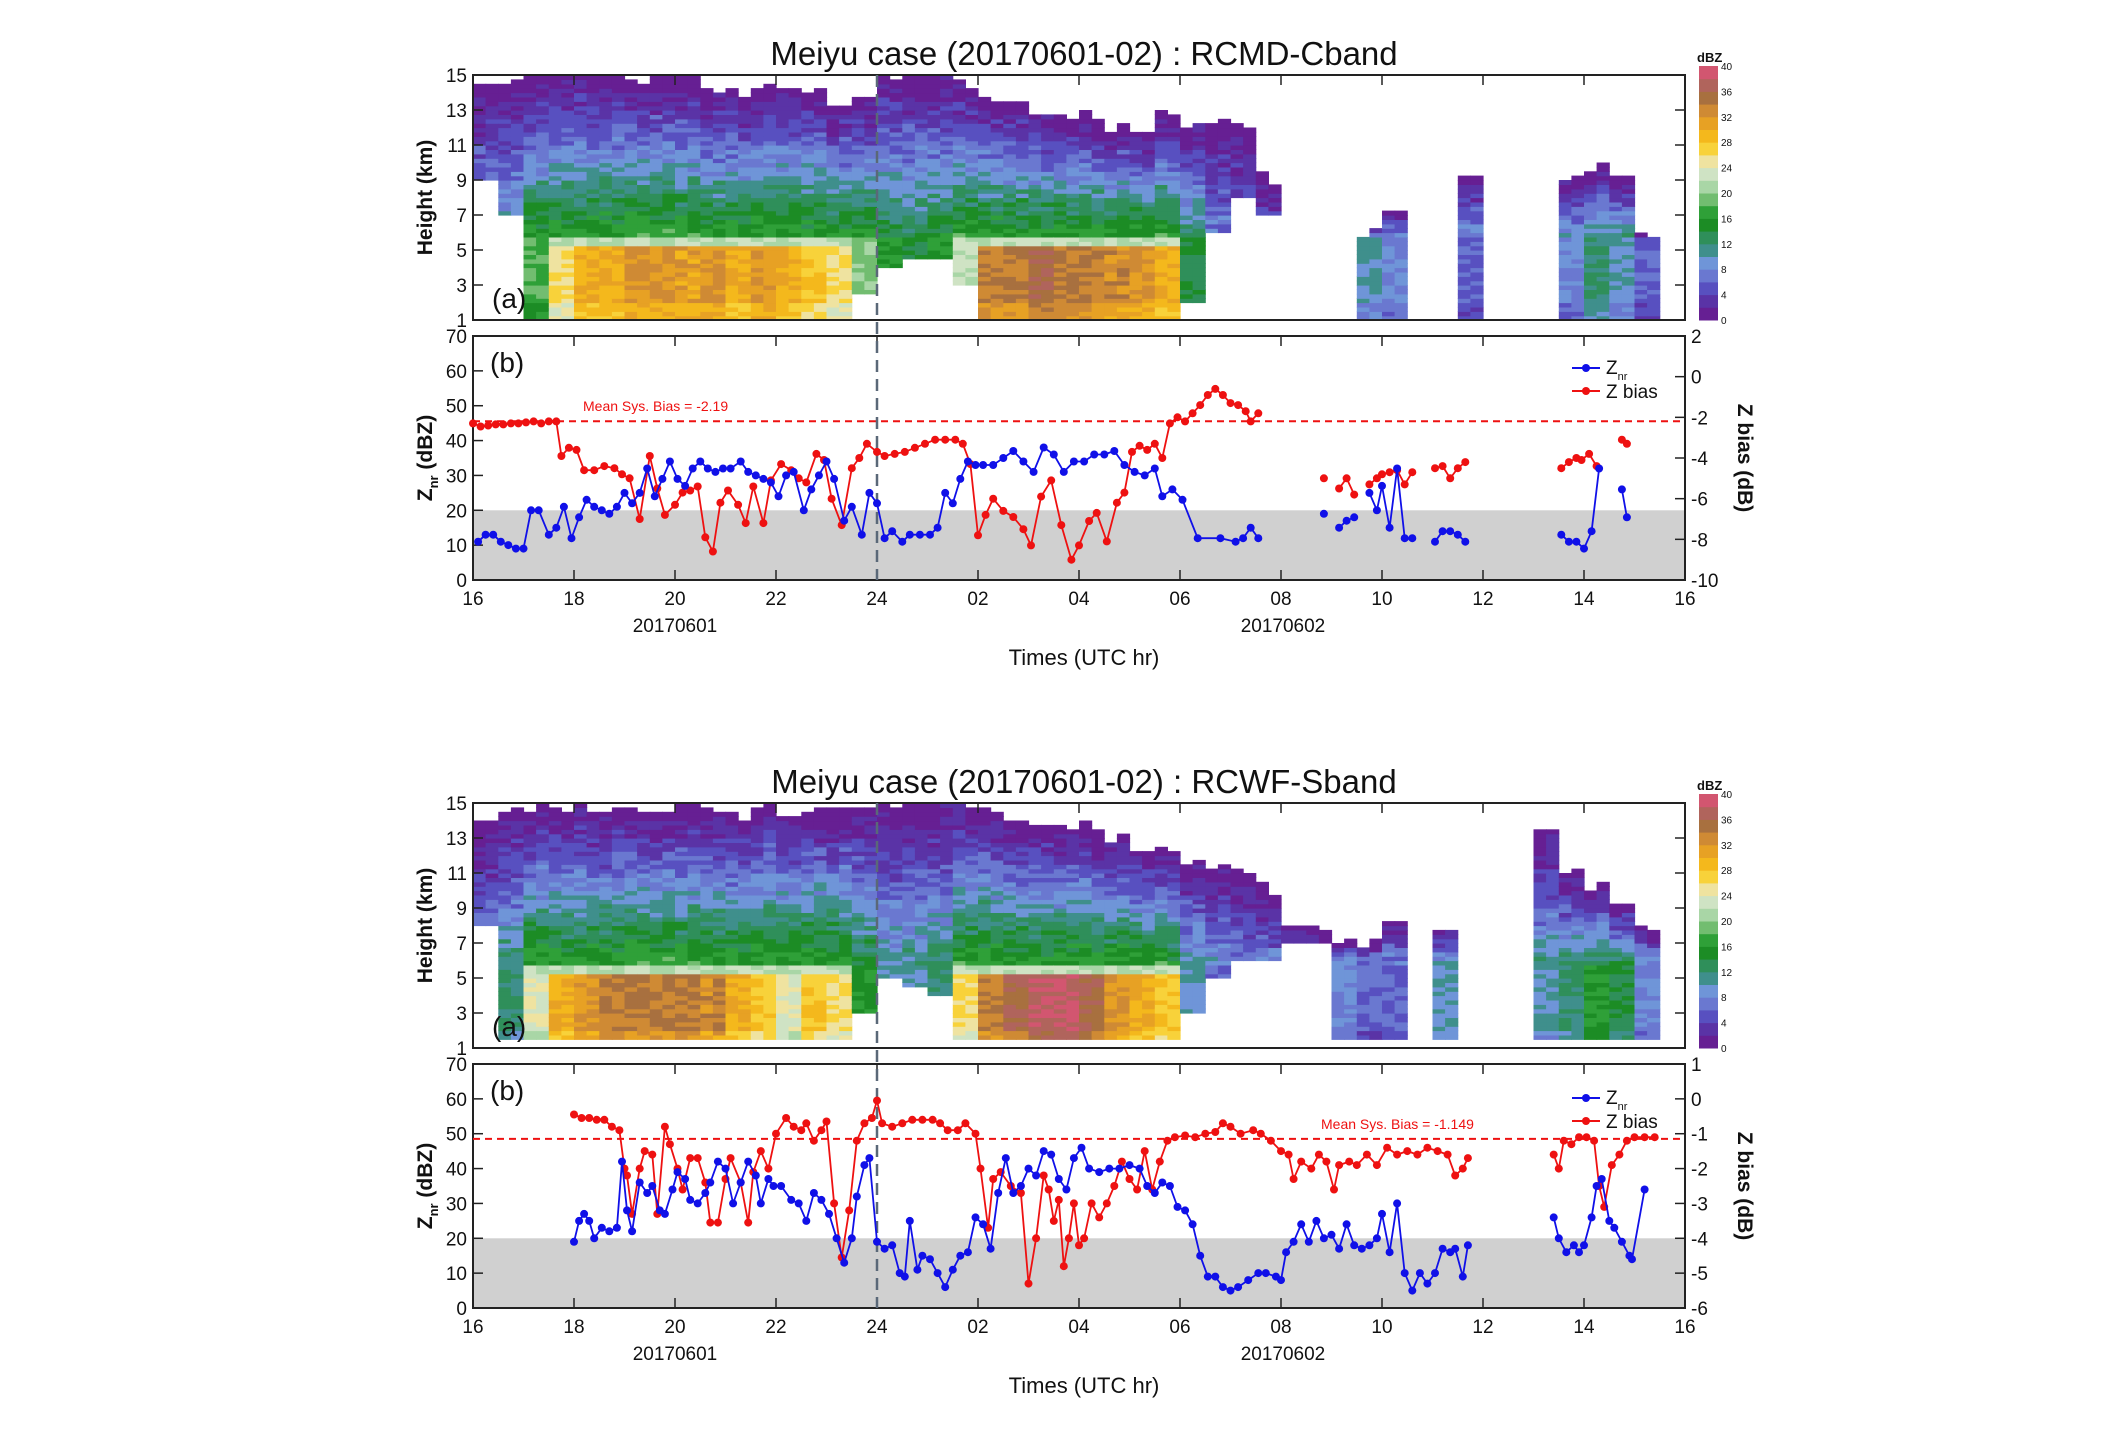 This screenshot has width=2120, height=1440. What do you see at coordinates (1323, 513) in the screenshot?
I see `znr-point` at bounding box center [1323, 513].